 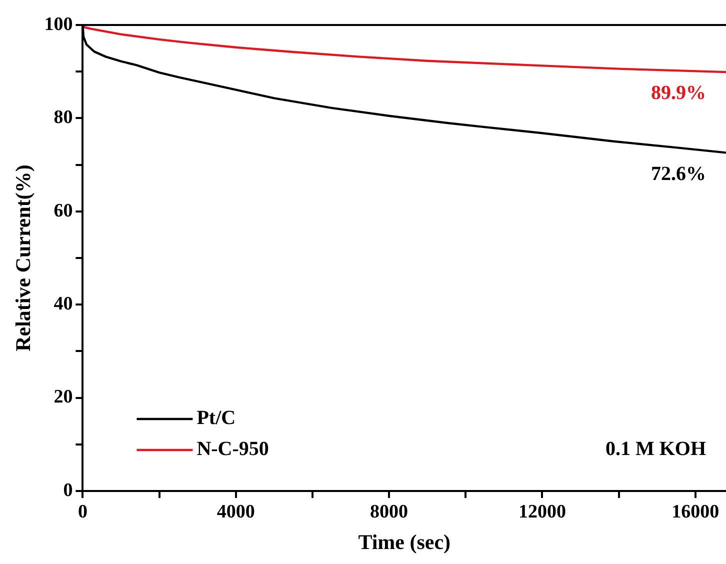 What do you see at coordinates (23, 258) in the screenshot?
I see `y-axis-title: Relative Current(%)` at bounding box center [23, 258].